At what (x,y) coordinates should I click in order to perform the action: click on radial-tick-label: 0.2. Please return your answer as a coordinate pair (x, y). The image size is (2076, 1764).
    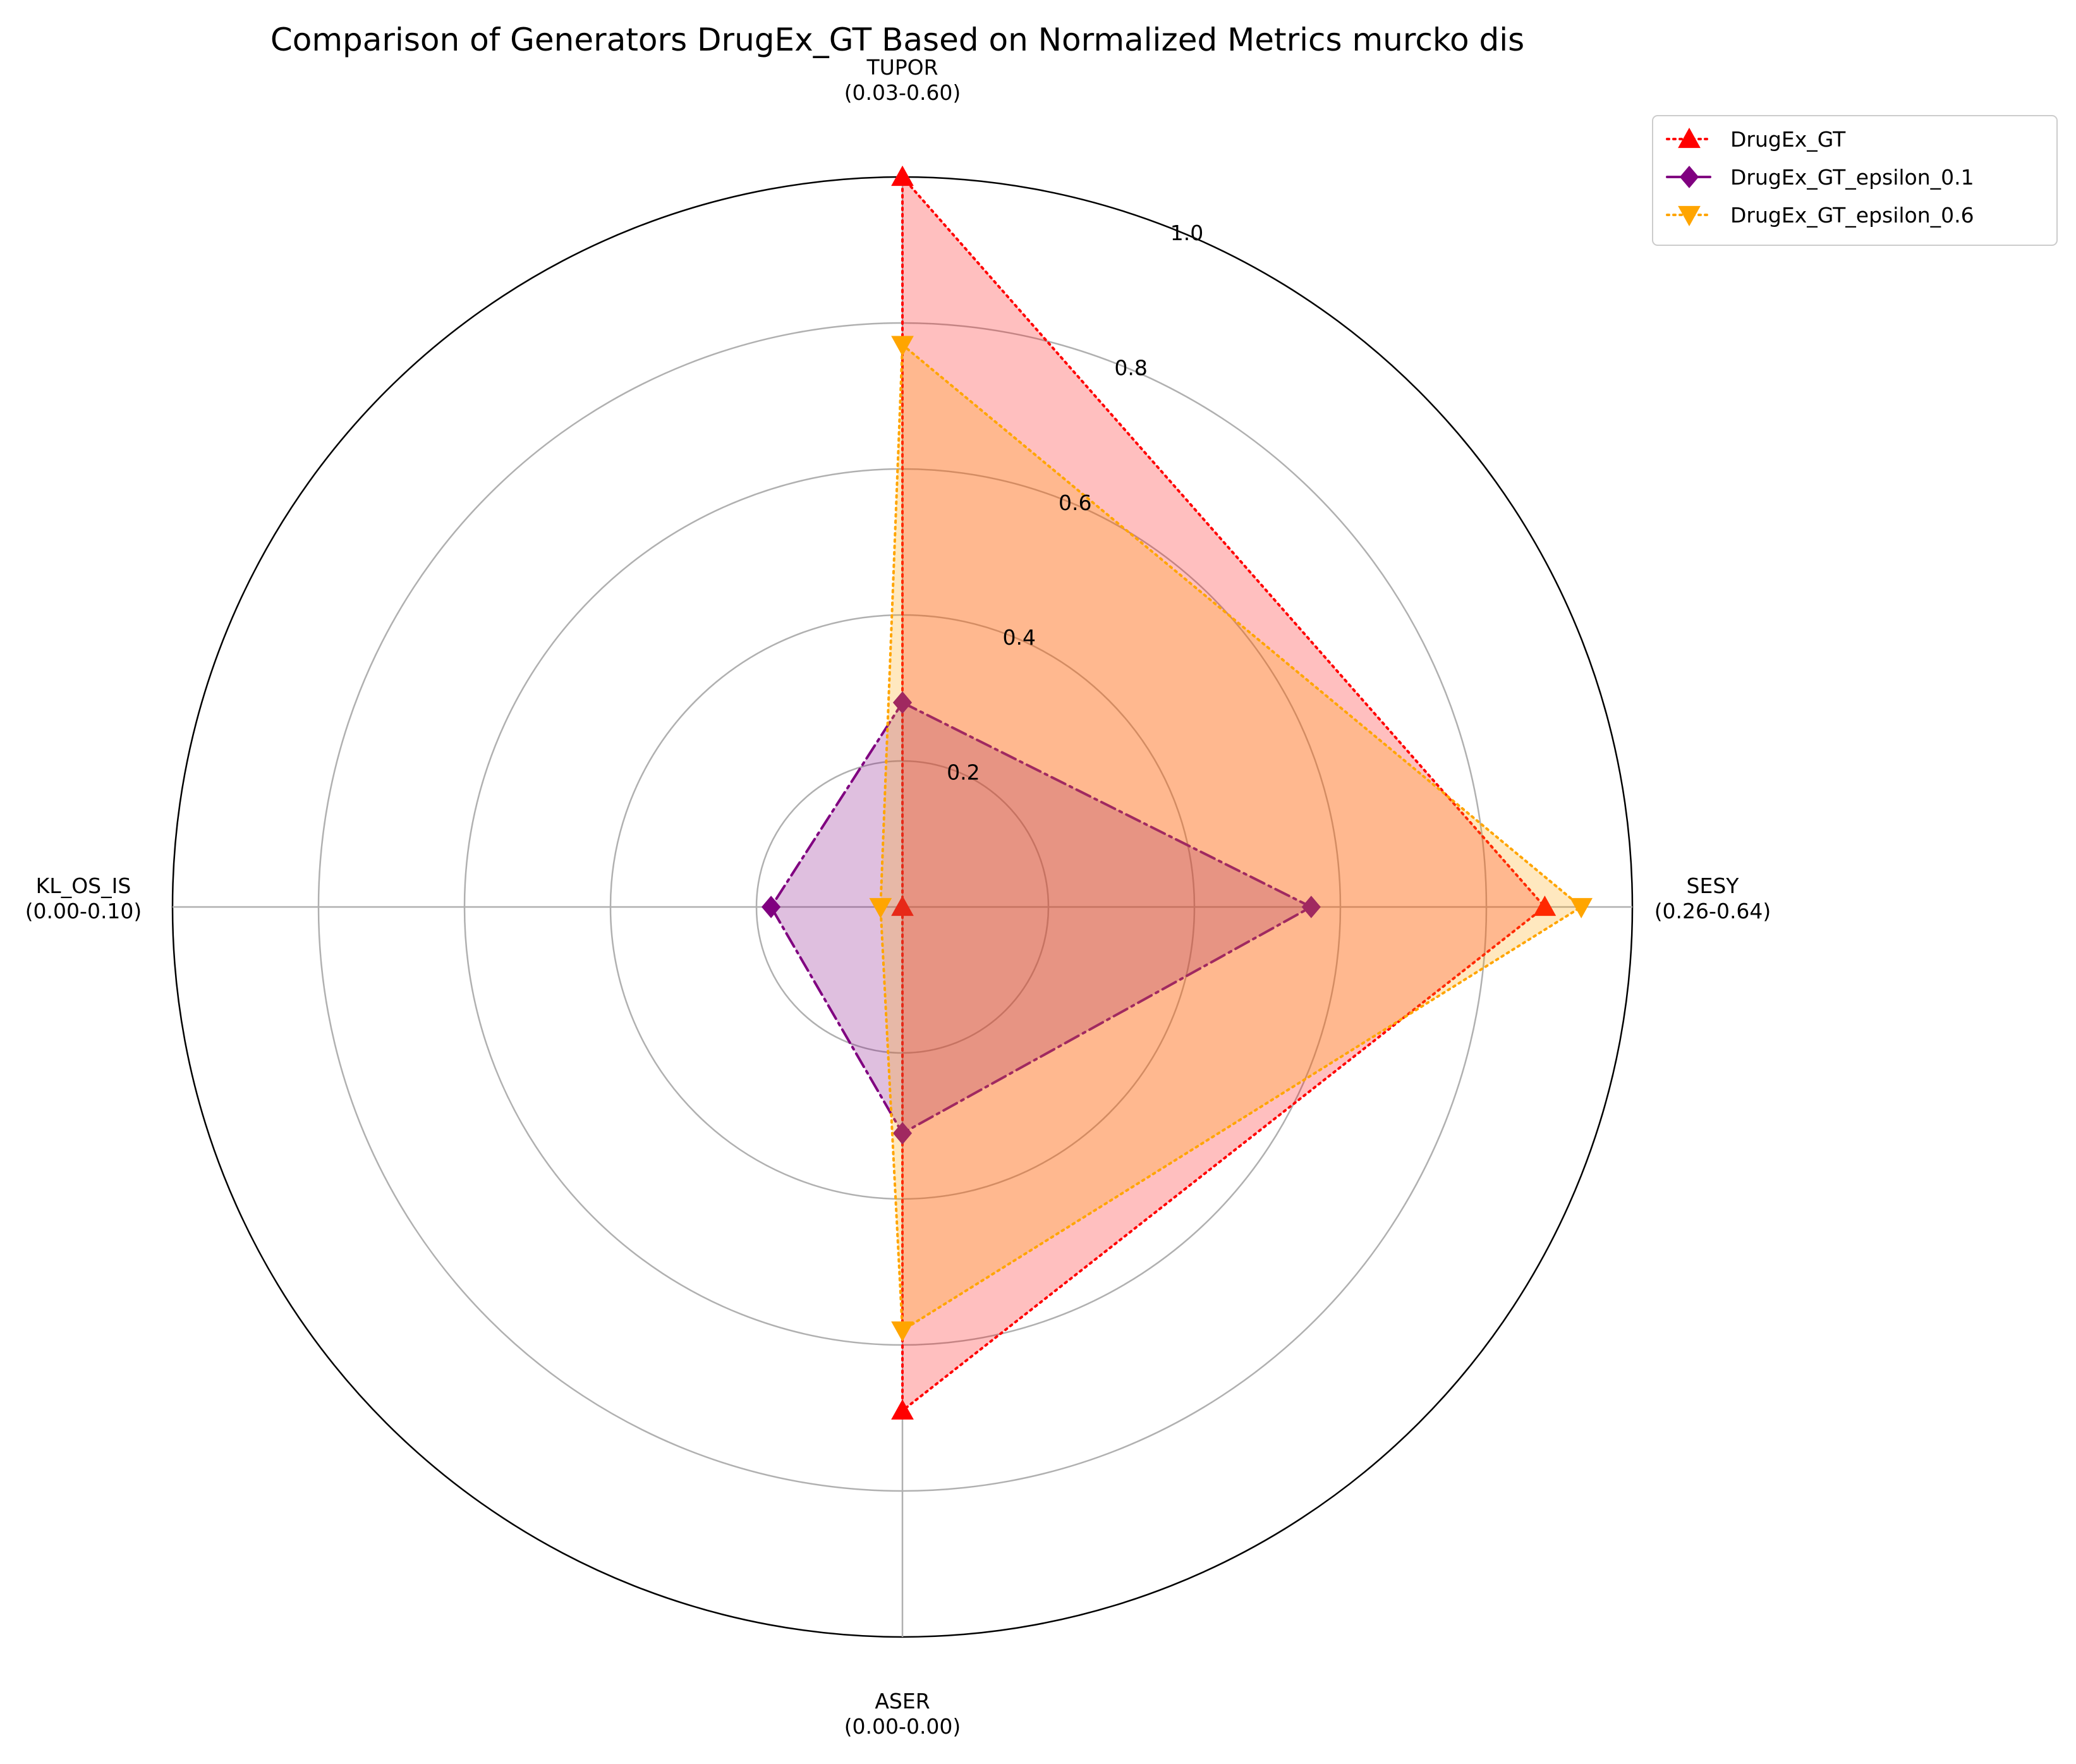
    Looking at the image, I should click on (964, 772).